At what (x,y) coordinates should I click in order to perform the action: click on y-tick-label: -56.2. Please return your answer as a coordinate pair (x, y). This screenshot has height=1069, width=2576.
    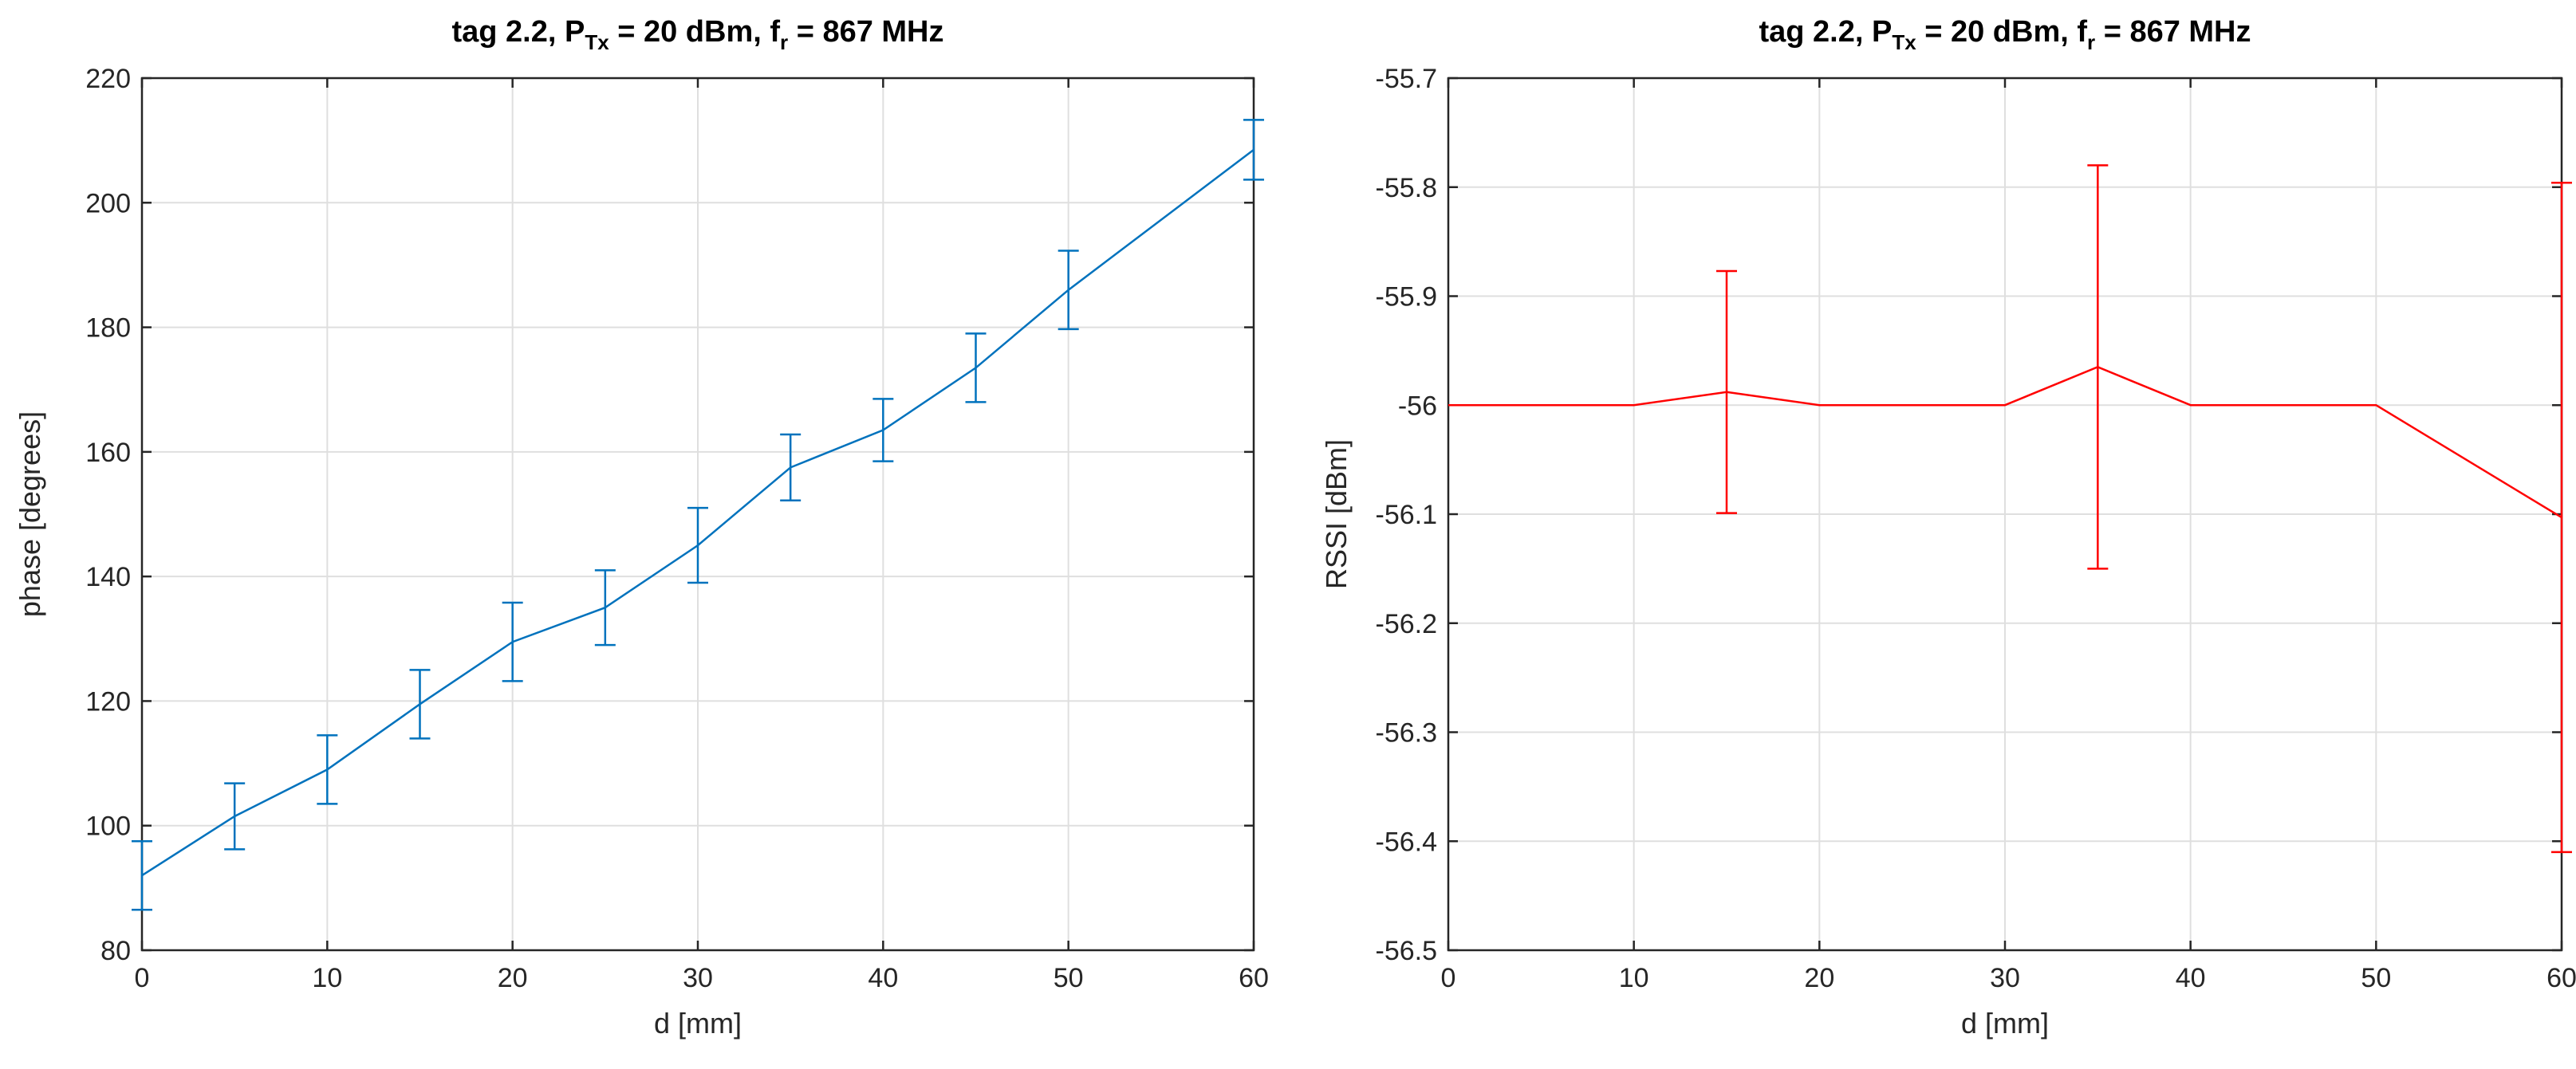
    Looking at the image, I should click on (1407, 624).